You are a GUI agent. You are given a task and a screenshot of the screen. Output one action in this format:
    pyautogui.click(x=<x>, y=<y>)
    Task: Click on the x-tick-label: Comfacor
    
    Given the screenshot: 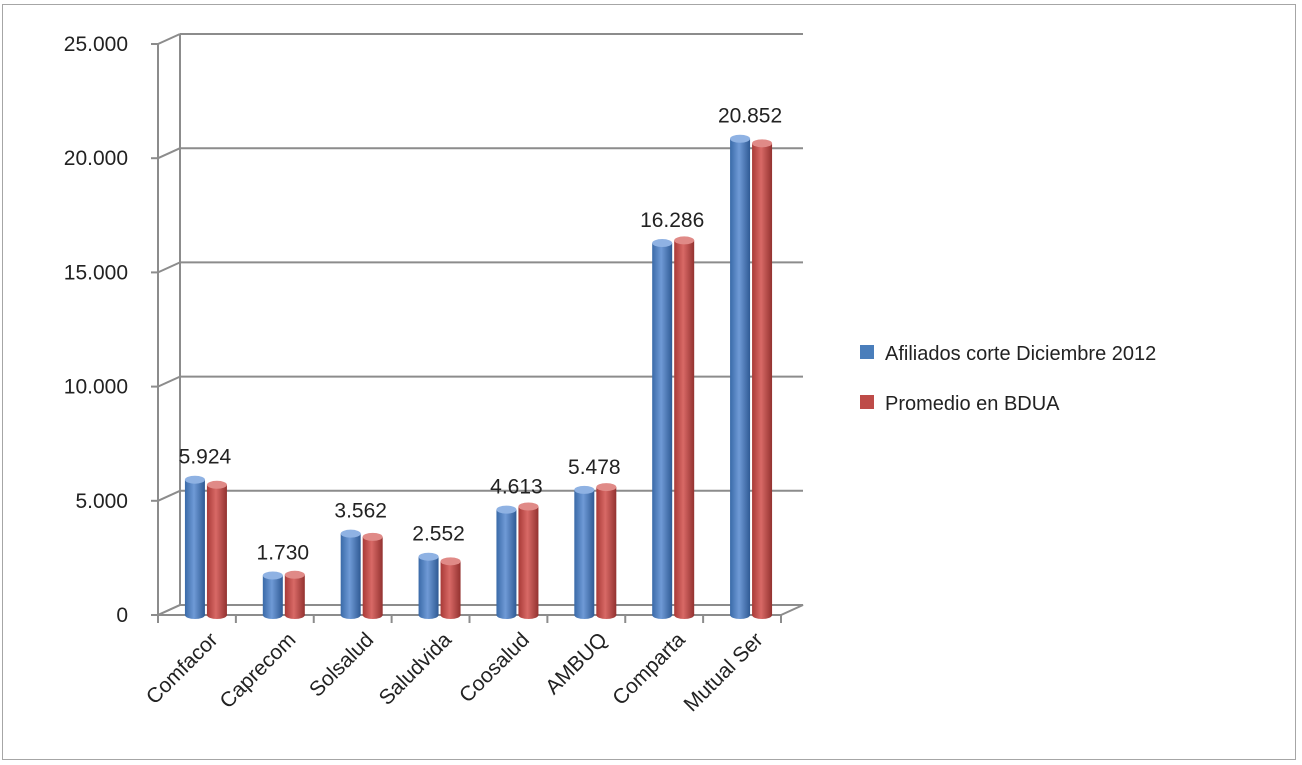 What is the action you would take?
    pyautogui.click(x=182, y=668)
    